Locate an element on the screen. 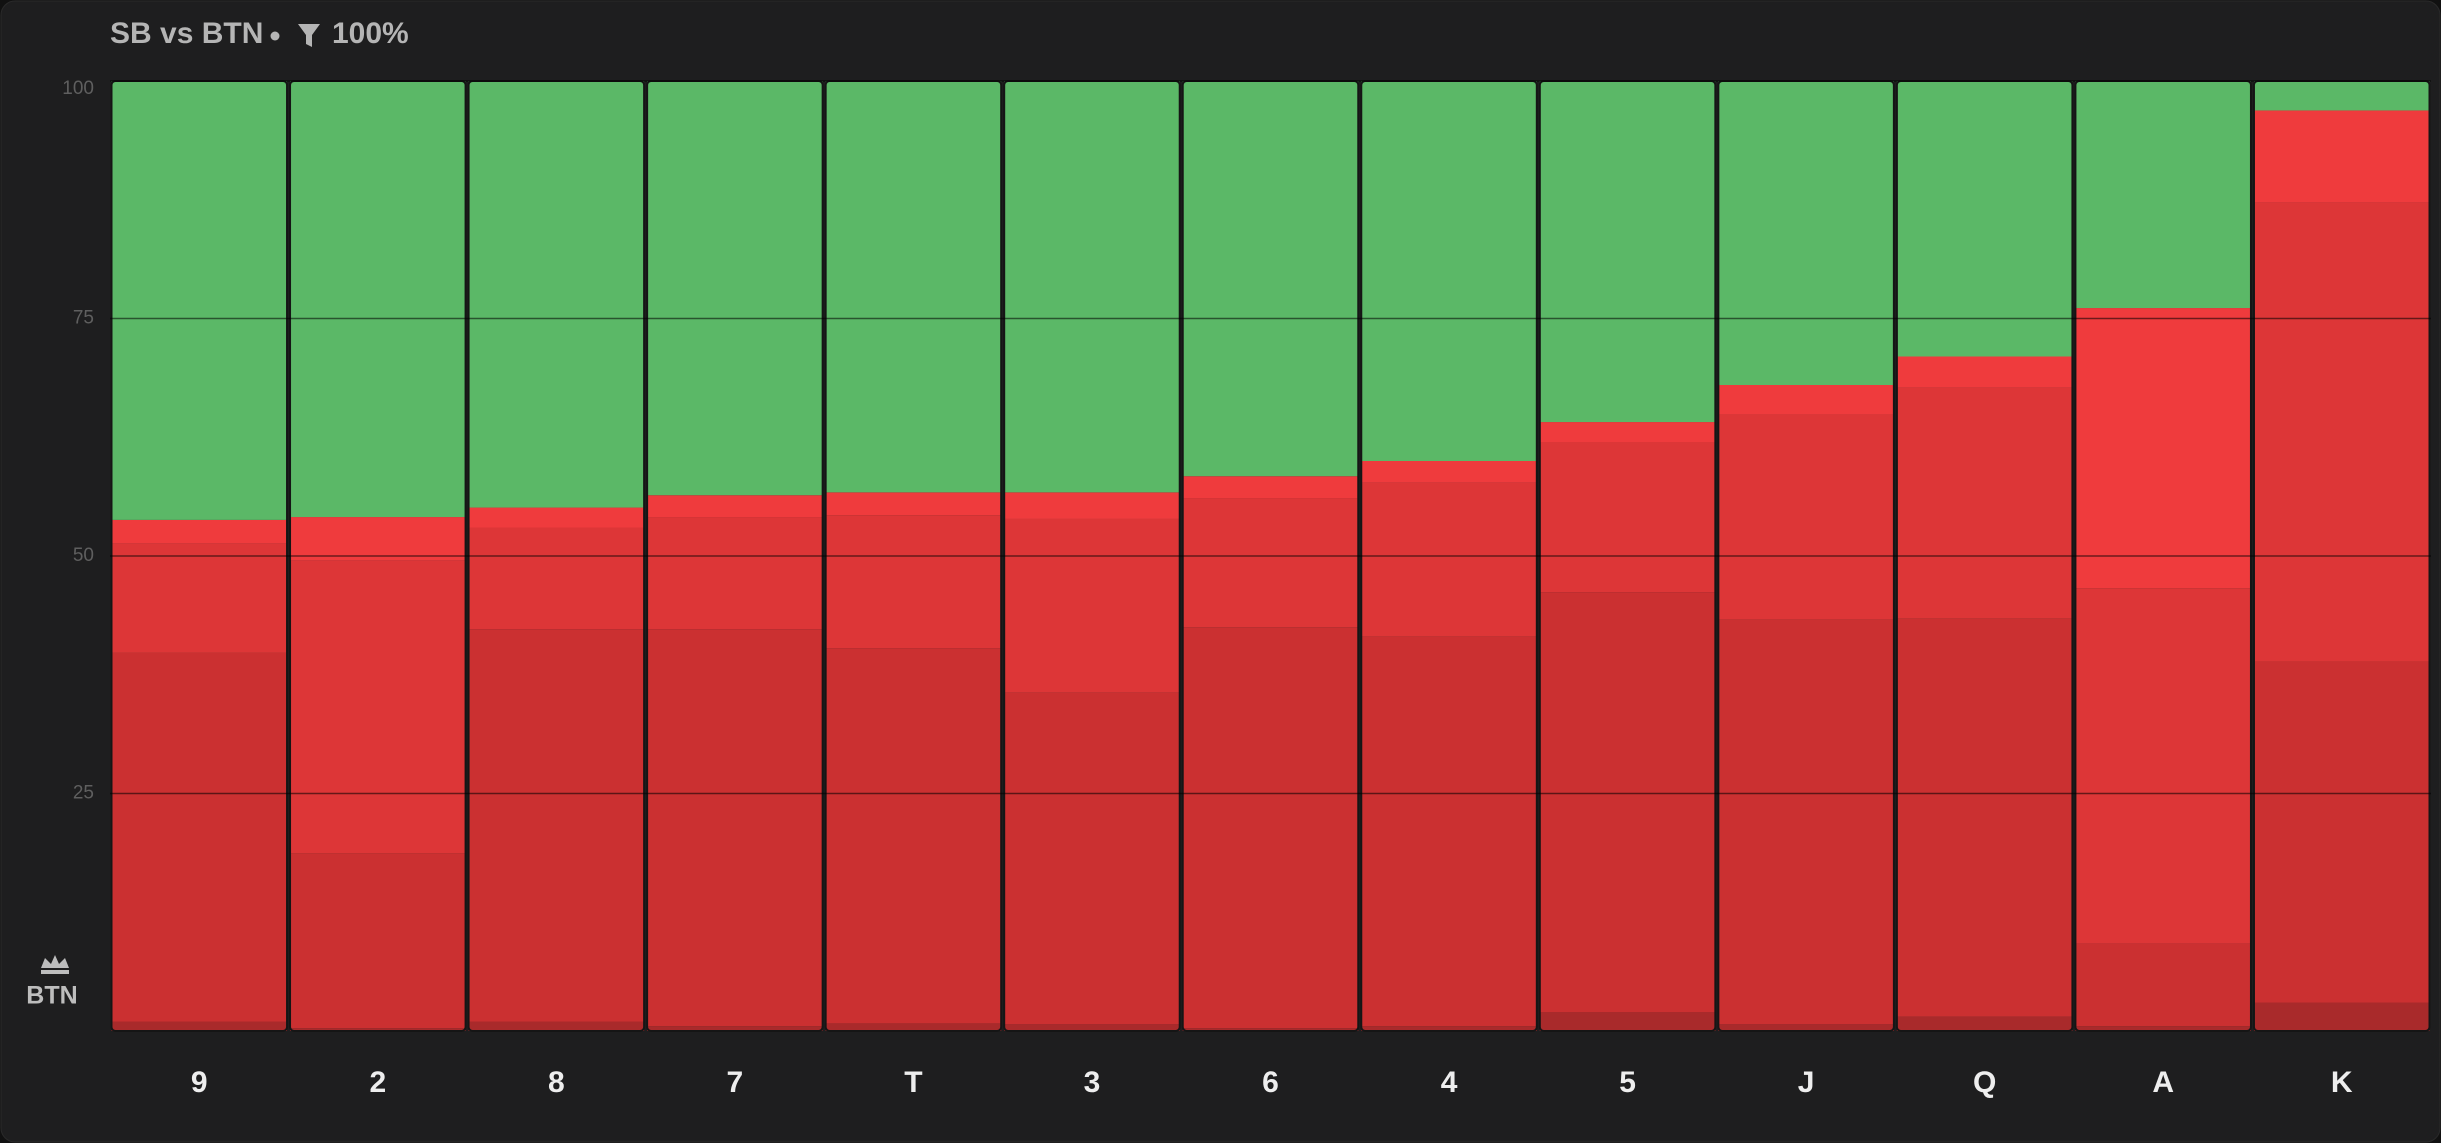  x-tick-label: 3 is located at coordinates (1092, 1082).